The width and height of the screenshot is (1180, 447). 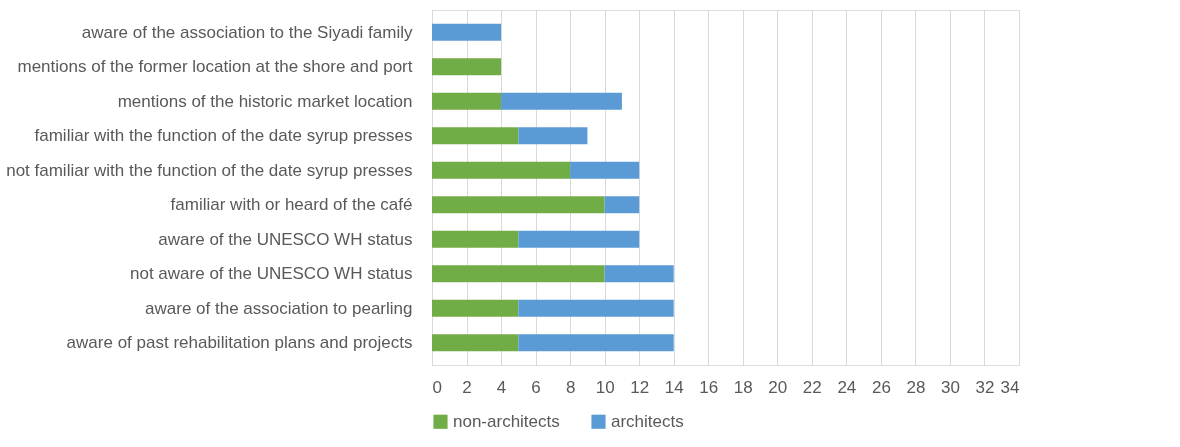 I want to click on x-tick-label: 2, so click(x=467, y=387).